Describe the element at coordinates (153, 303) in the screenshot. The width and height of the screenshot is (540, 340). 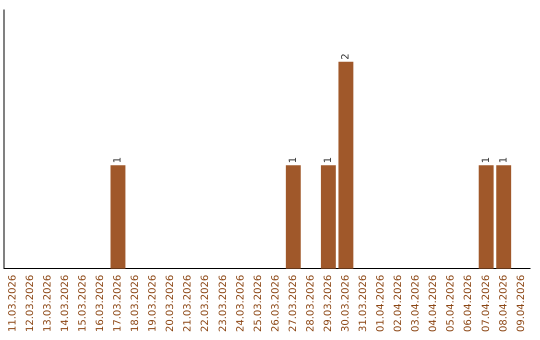
I see `x-tick-label: 19.03.2026` at that location.